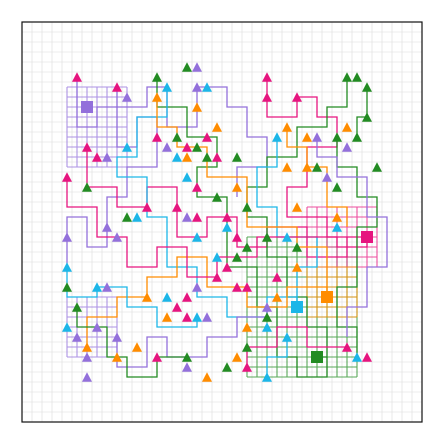  Describe the element at coordinates (287, 222) in the screenshot. I see `cyan-path` at that location.